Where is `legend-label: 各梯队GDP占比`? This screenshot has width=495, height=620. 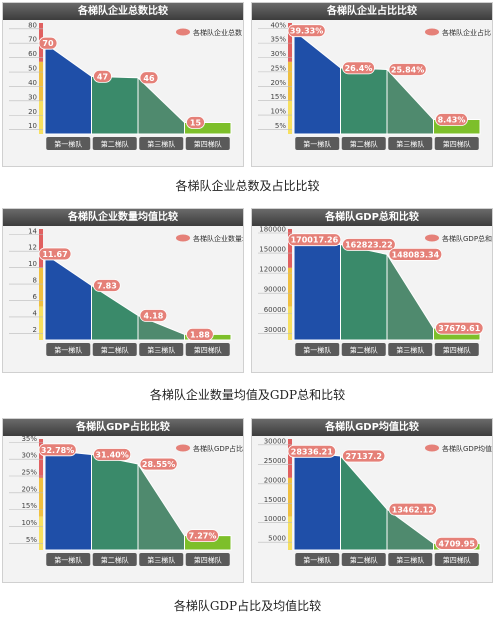
legend-label: 各梯队GDP占比 is located at coordinates (218, 448).